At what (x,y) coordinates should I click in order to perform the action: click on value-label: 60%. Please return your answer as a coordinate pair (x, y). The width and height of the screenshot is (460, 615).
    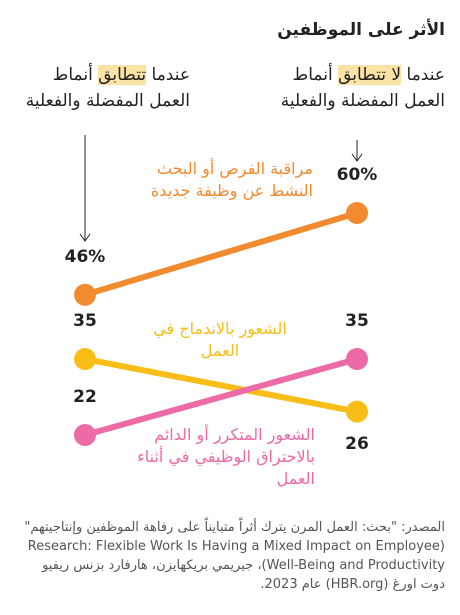
    Looking at the image, I should click on (357, 175).